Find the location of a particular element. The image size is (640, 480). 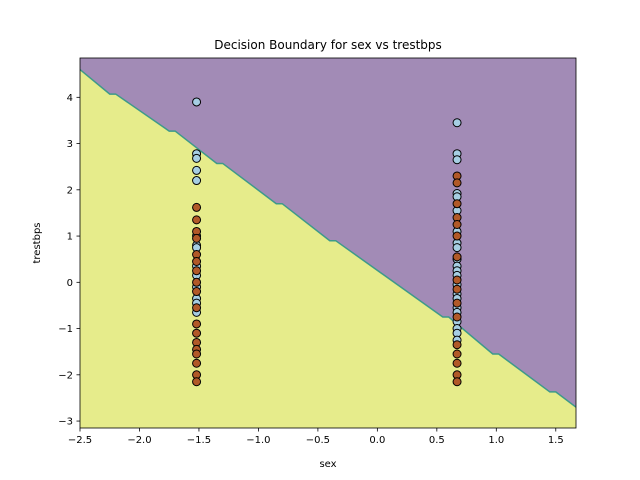

x-tick-label: −1.0 is located at coordinates (258, 440).